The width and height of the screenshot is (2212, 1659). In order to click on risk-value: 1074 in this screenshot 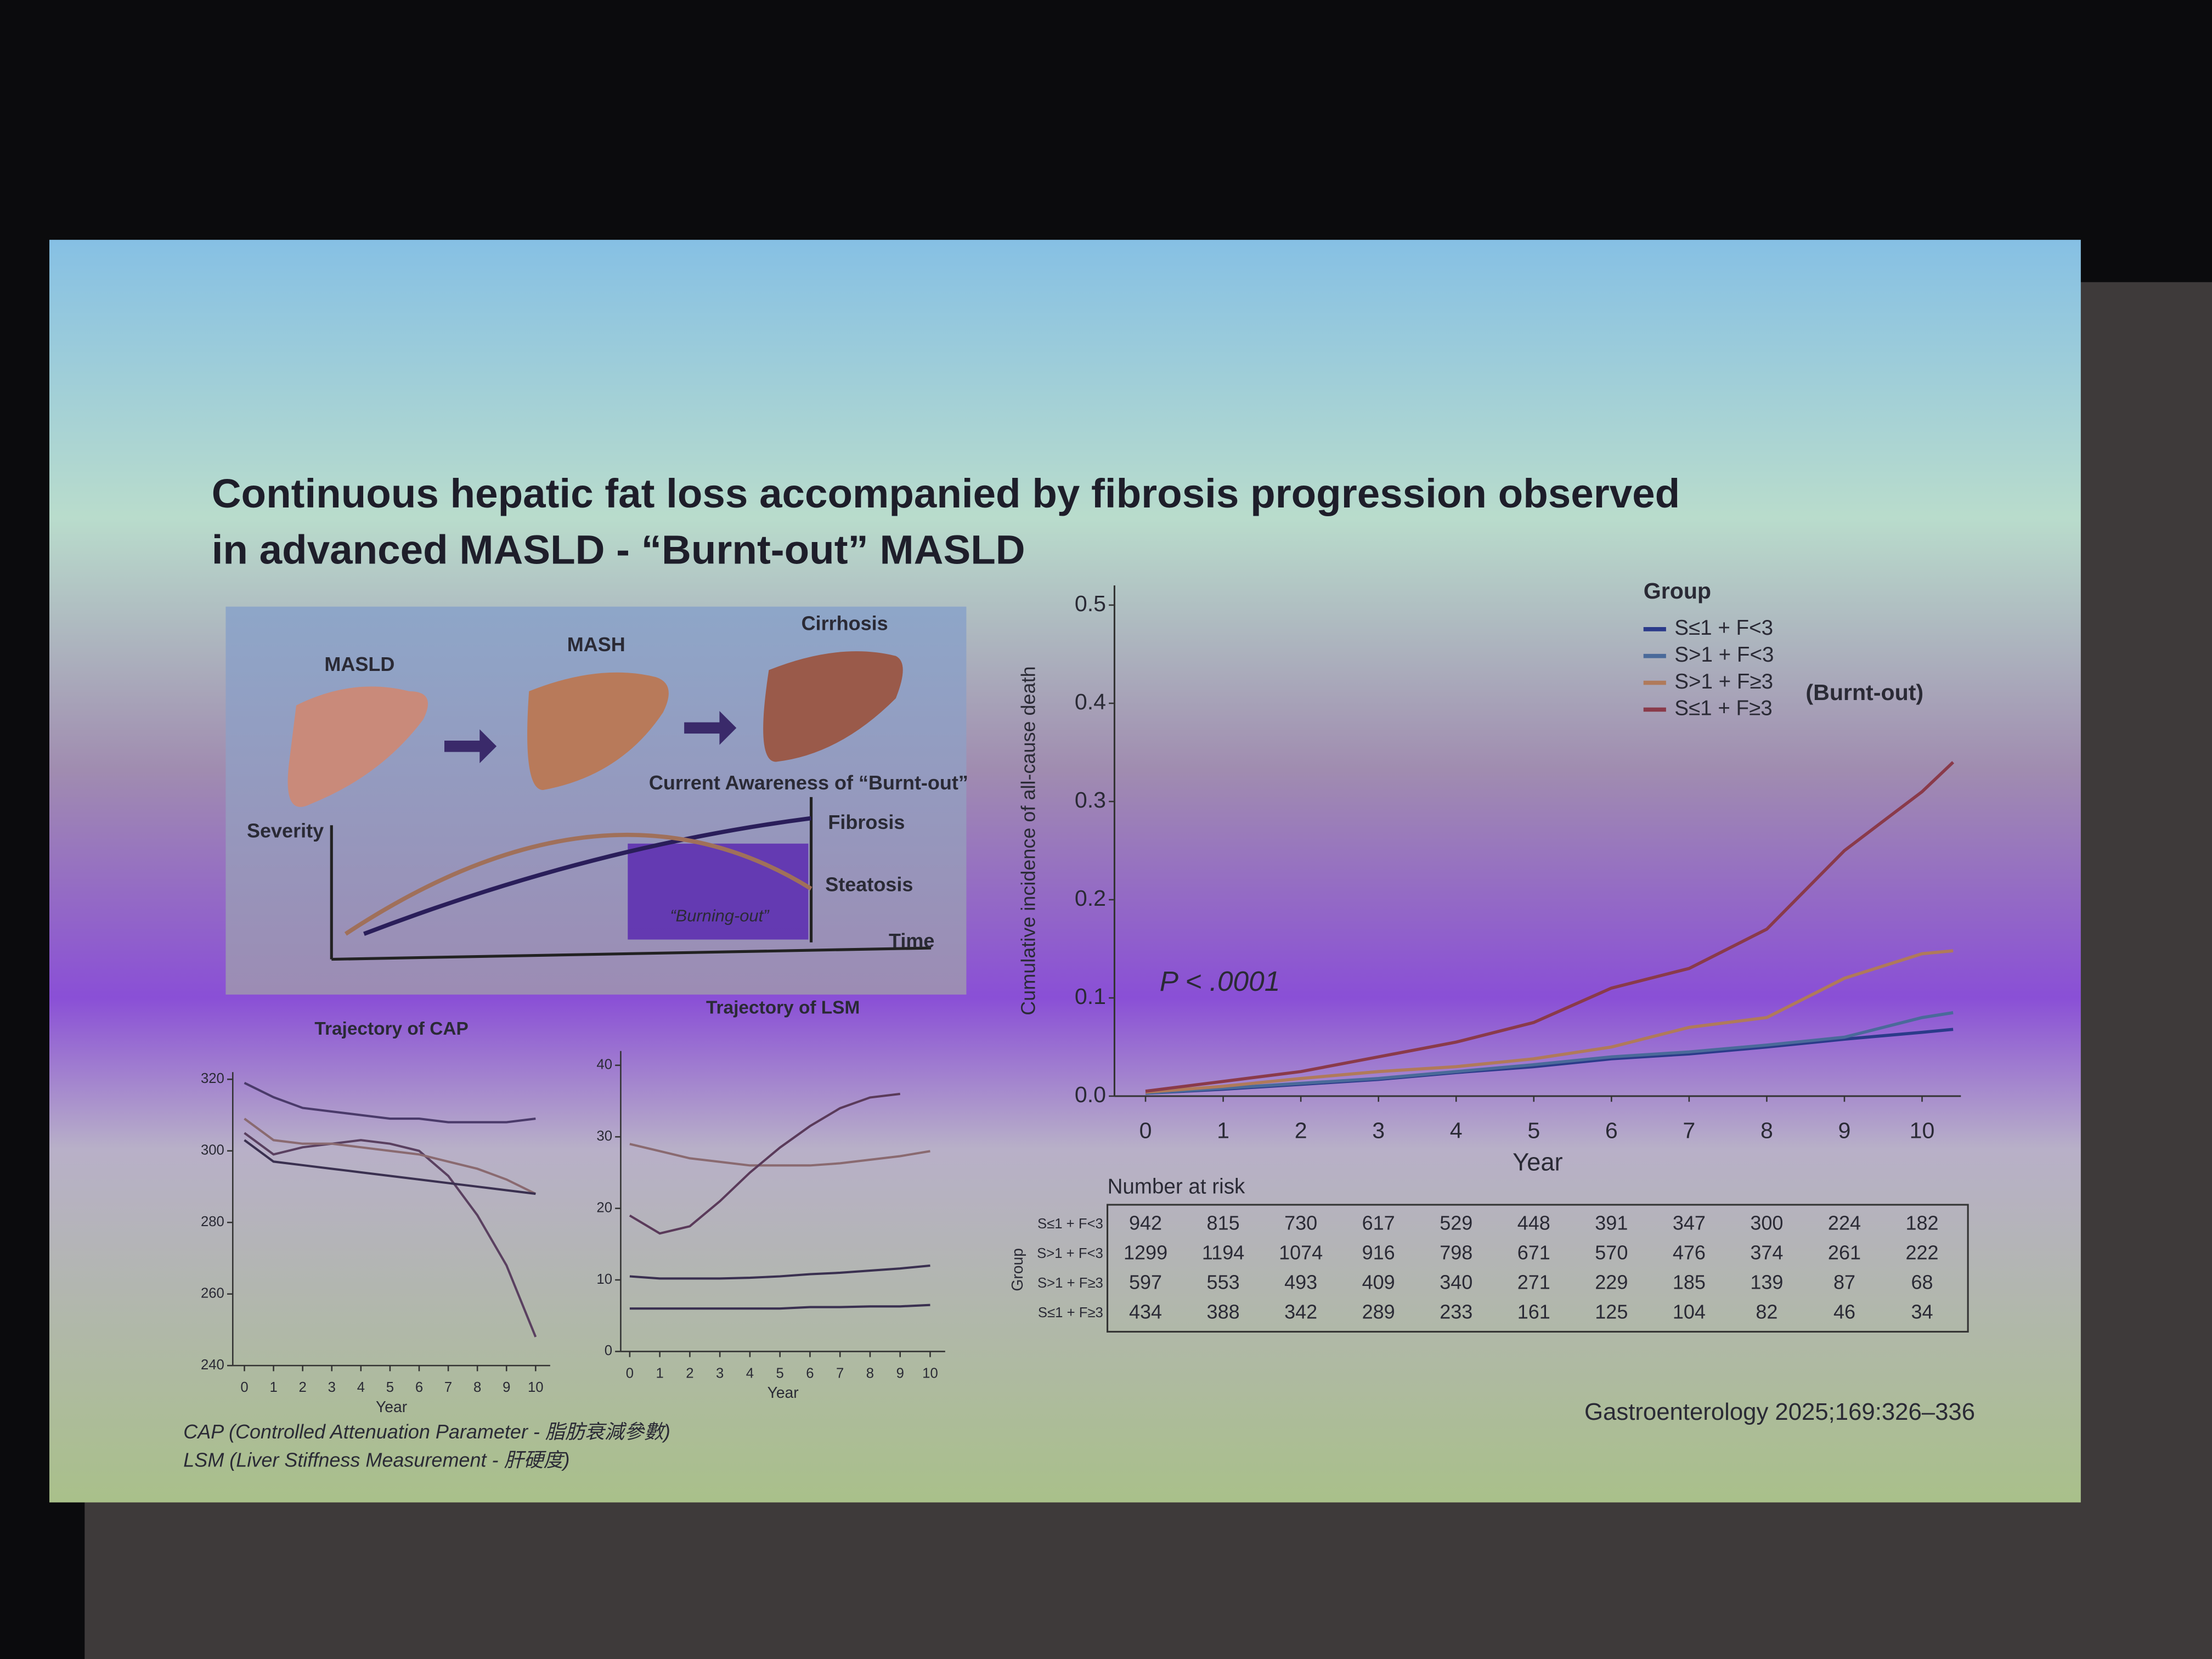, I will do `click(1301, 1253)`.